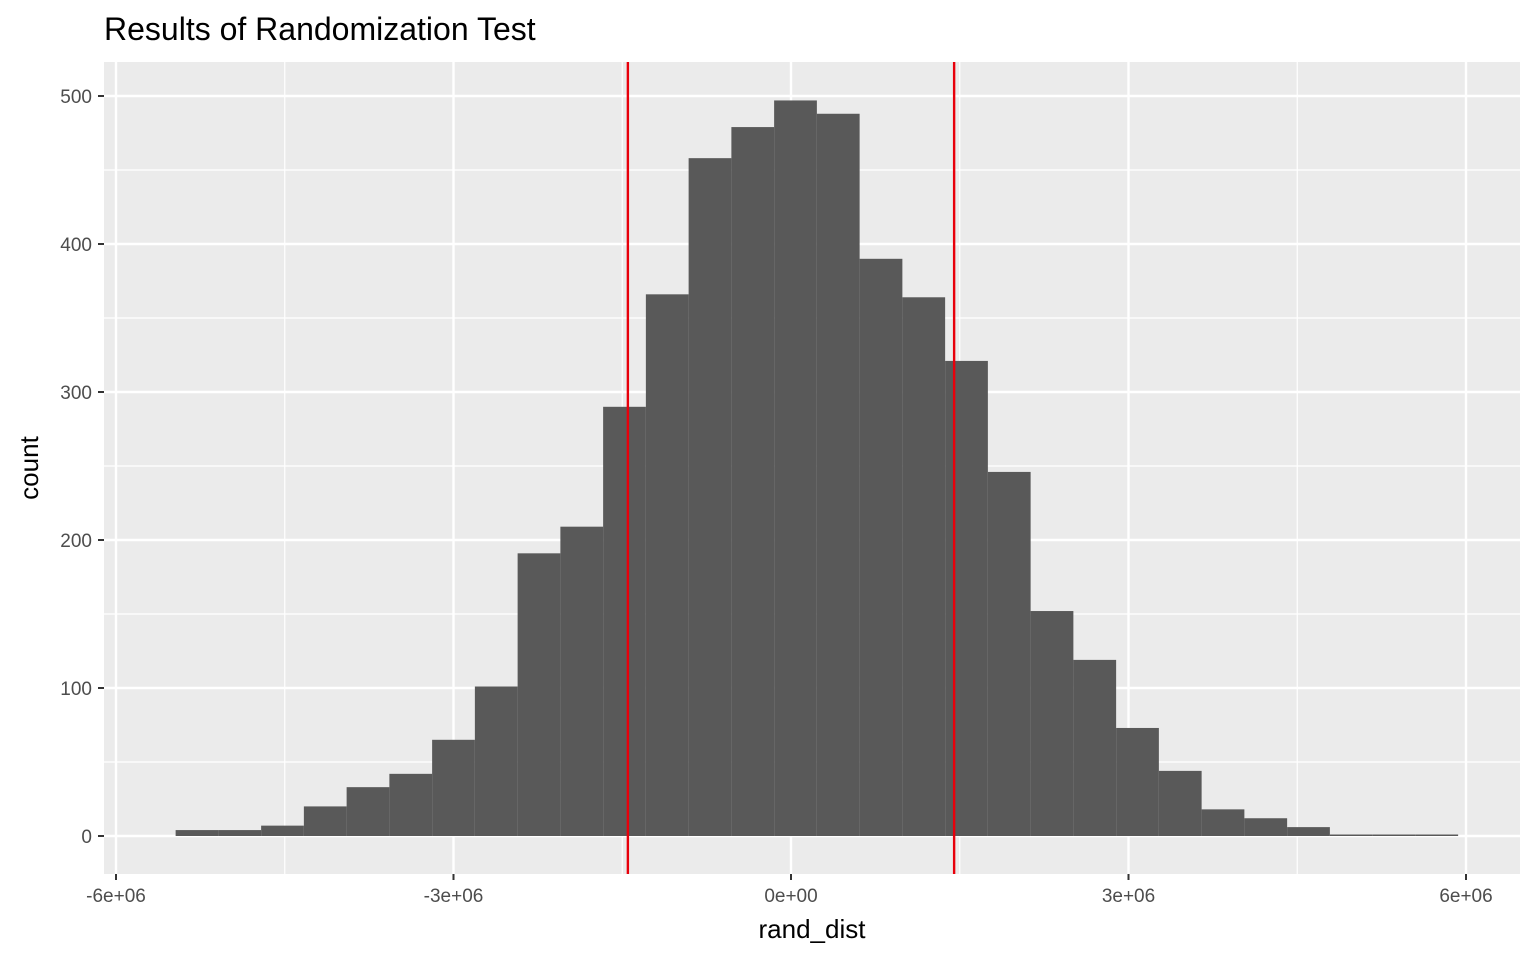 This screenshot has height=960, width=1536. Describe the element at coordinates (116, 896) in the screenshot. I see `x-tick-label: -6e+06` at that location.